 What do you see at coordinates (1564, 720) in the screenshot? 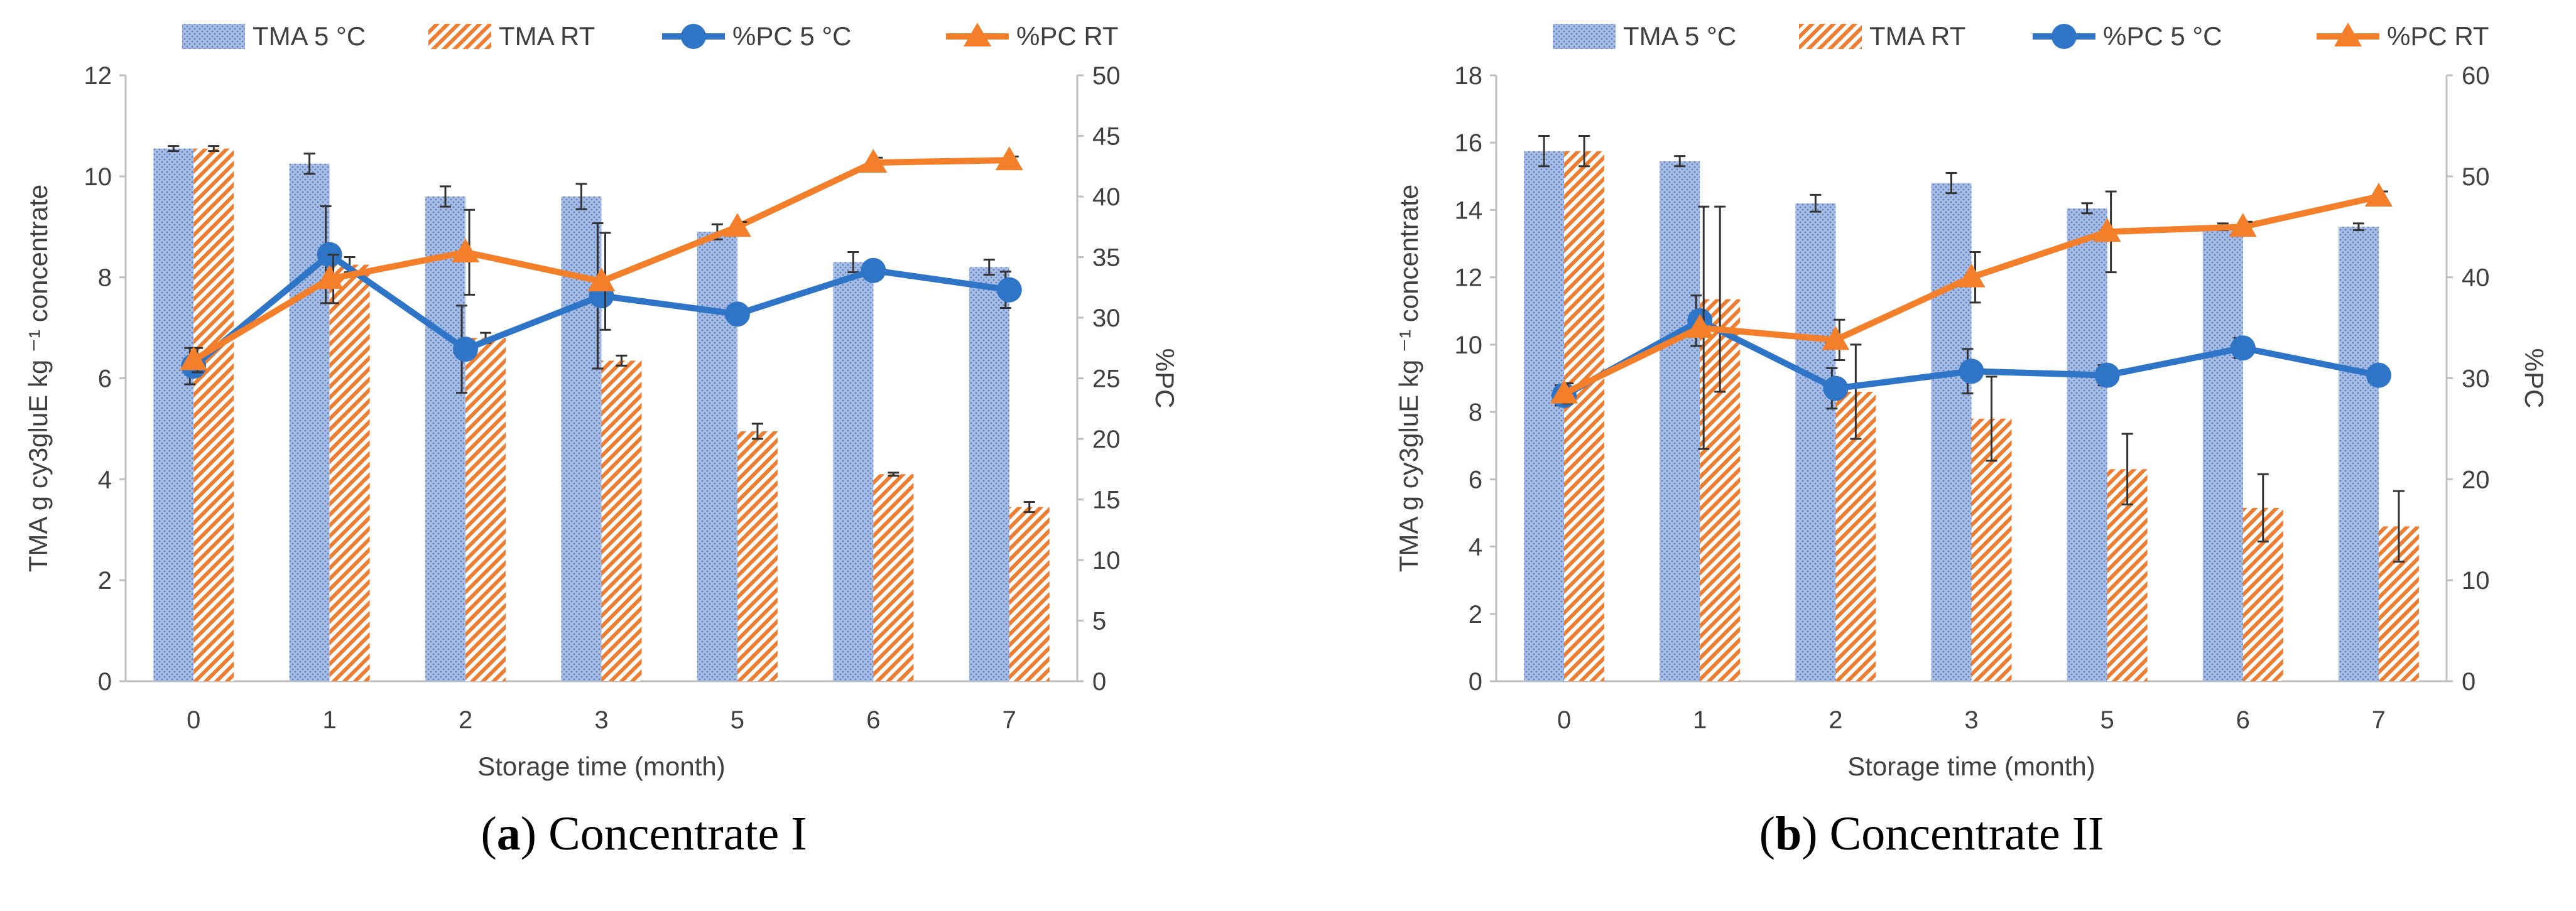
I see `x-tick-label: 0` at bounding box center [1564, 720].